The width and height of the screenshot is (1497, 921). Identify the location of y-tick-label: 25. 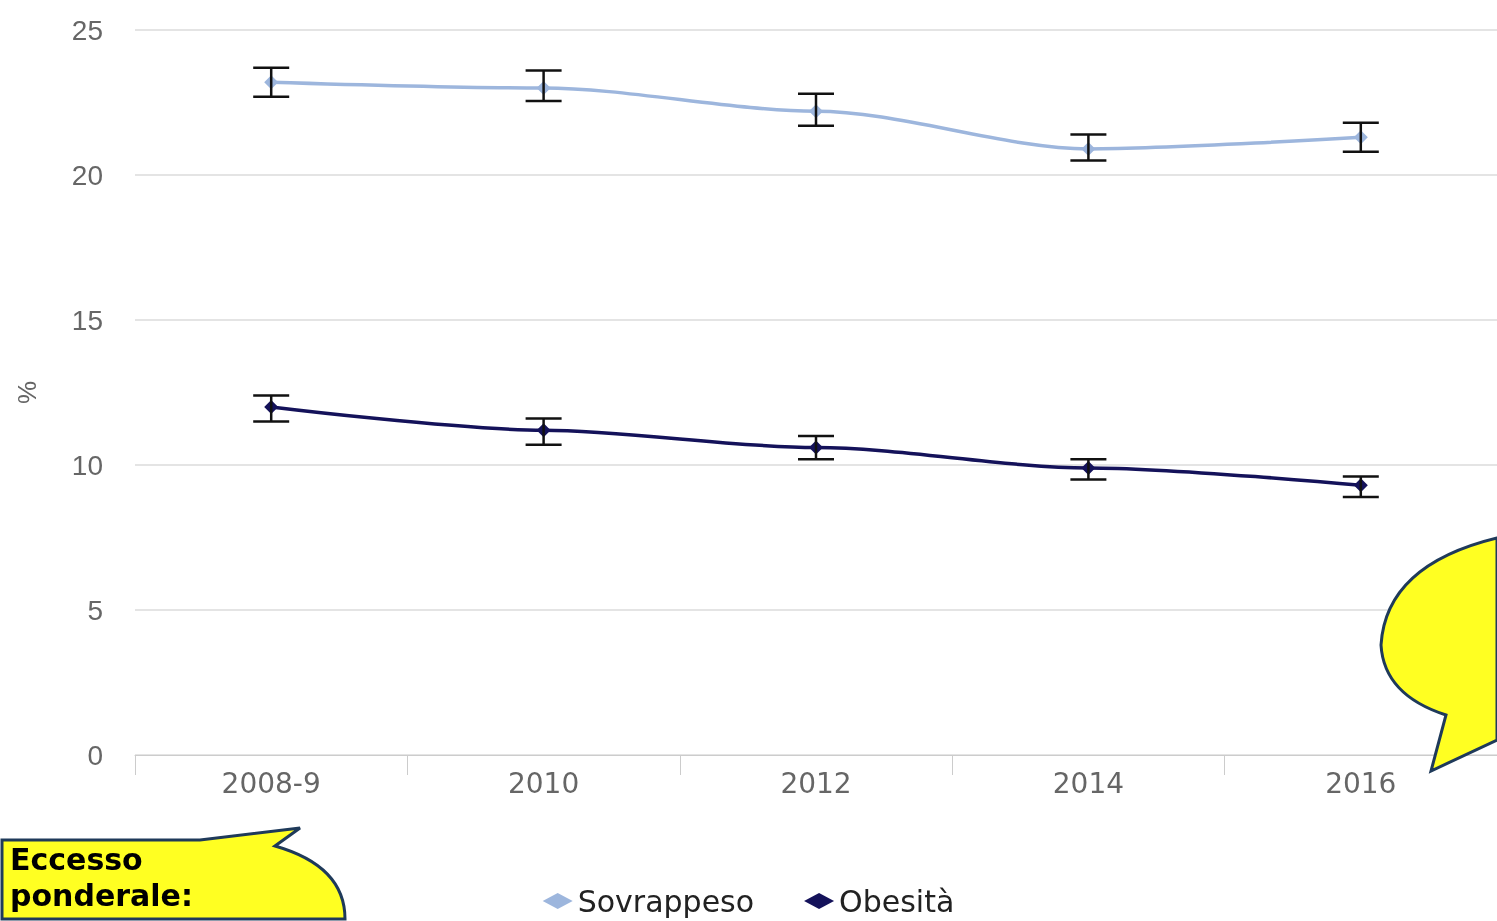
(87, 30).